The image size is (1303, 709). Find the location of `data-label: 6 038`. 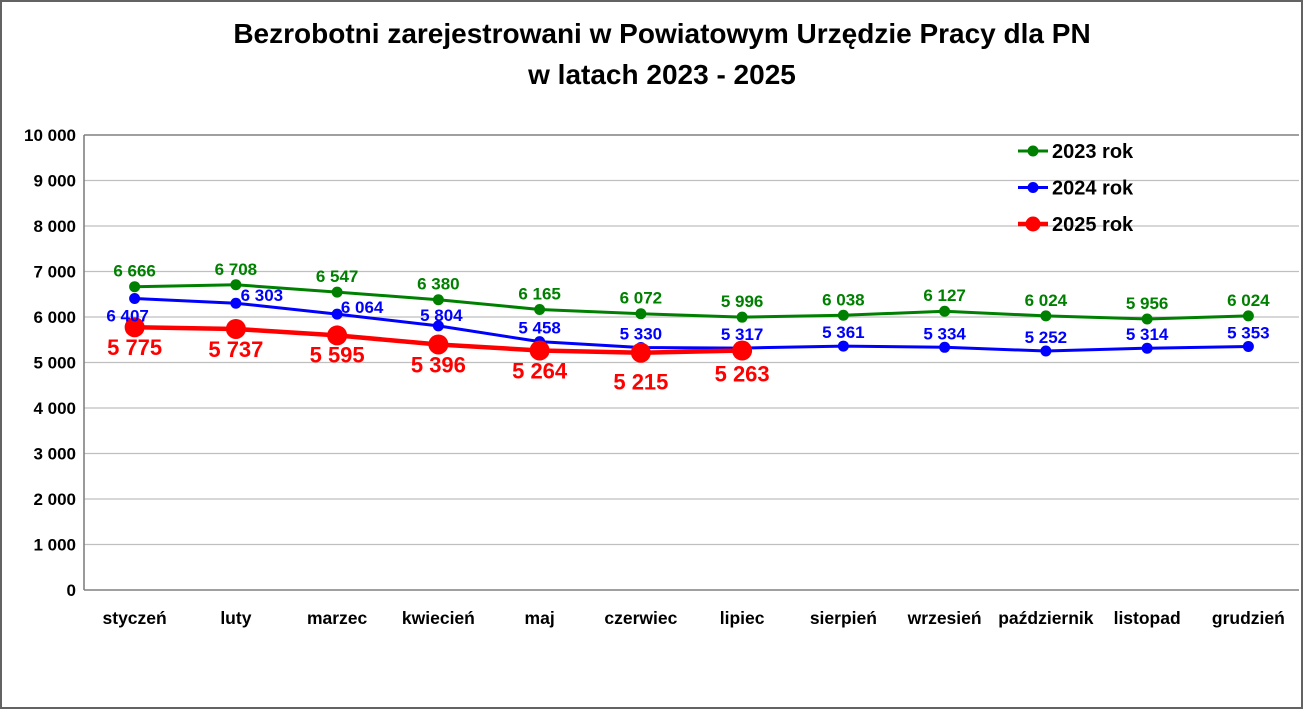

data-label: 6 038 is located at coordinates (843, 299).